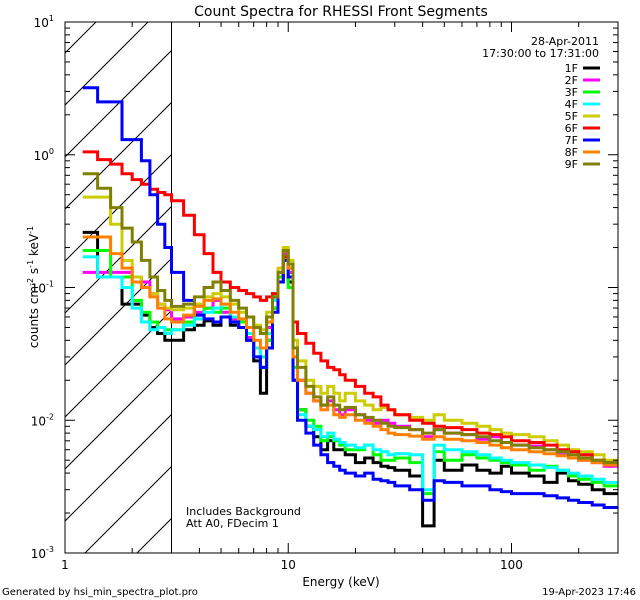 The height and width of the screenshot is (600, 640). I want to click on legend-label-5F: 5F, so click(571, 116).